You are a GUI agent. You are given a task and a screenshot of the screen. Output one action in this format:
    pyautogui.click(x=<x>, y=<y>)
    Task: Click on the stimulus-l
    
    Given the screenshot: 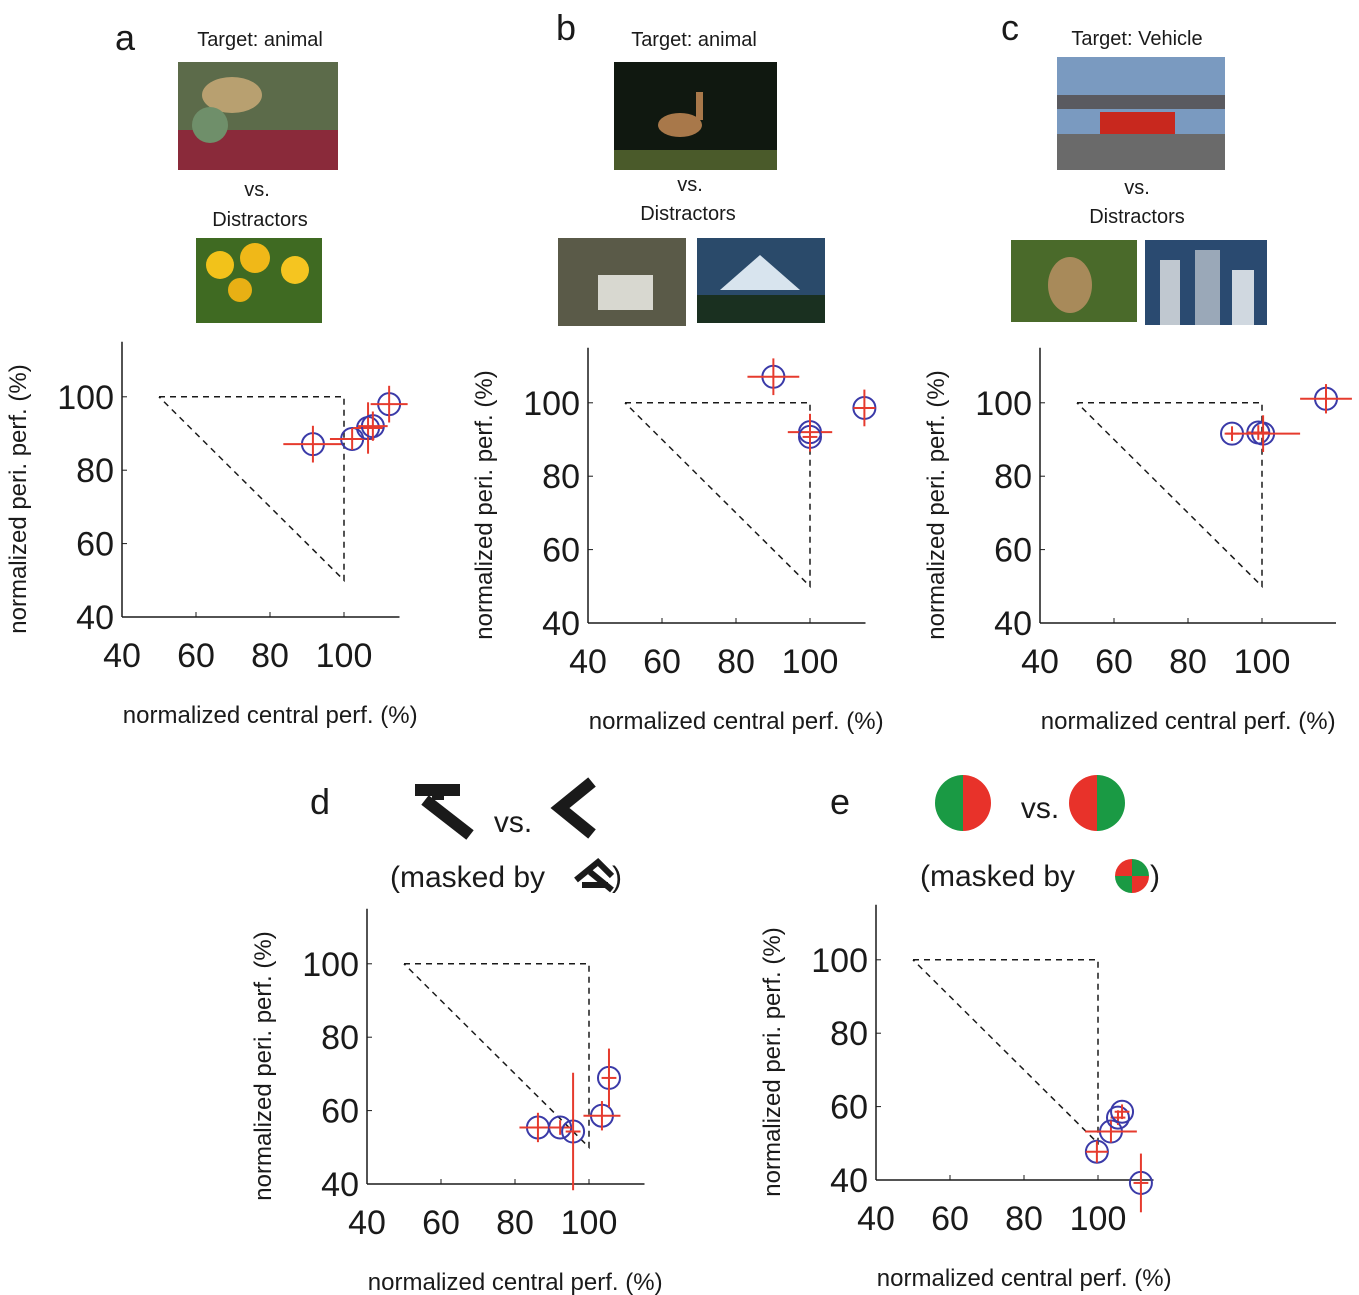 What is the action you would take?
    pyautogui.click(x=573, y=808)
    